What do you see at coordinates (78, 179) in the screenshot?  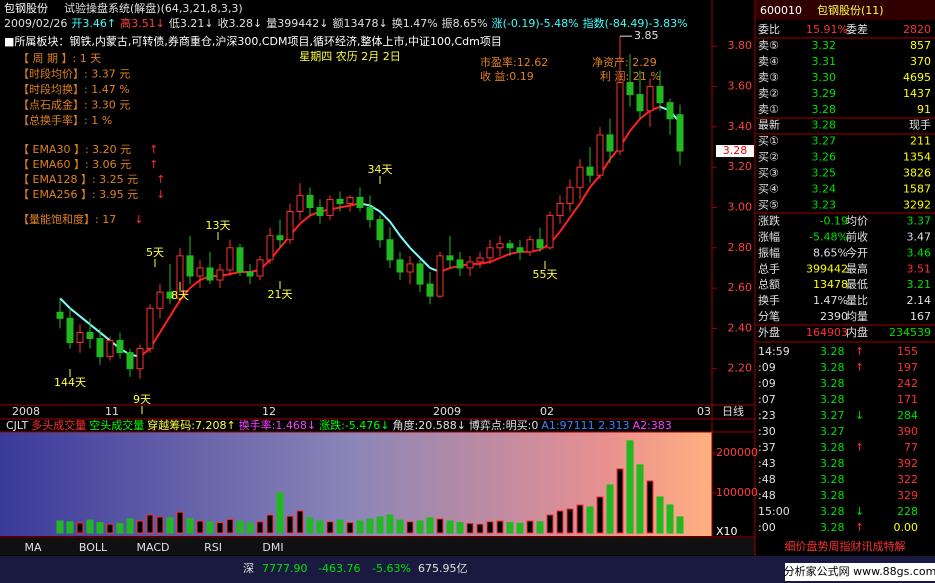 I see `ema-line: 【 EMA128 】: 3.25 元` at bounding box center [78, 179].